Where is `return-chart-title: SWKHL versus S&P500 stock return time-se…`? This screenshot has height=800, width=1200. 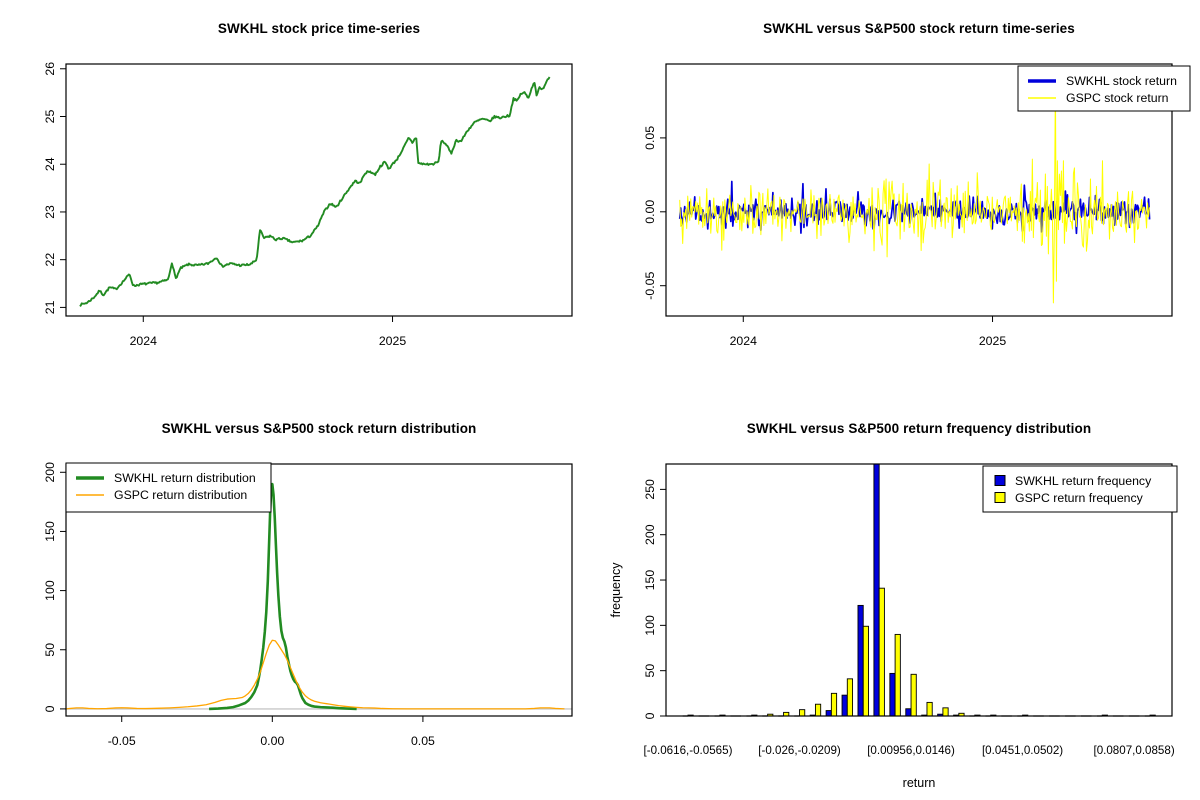 return-chart-title: SWKHL versus S&P500 stock return time-se… is located at coordinates (919, 28).